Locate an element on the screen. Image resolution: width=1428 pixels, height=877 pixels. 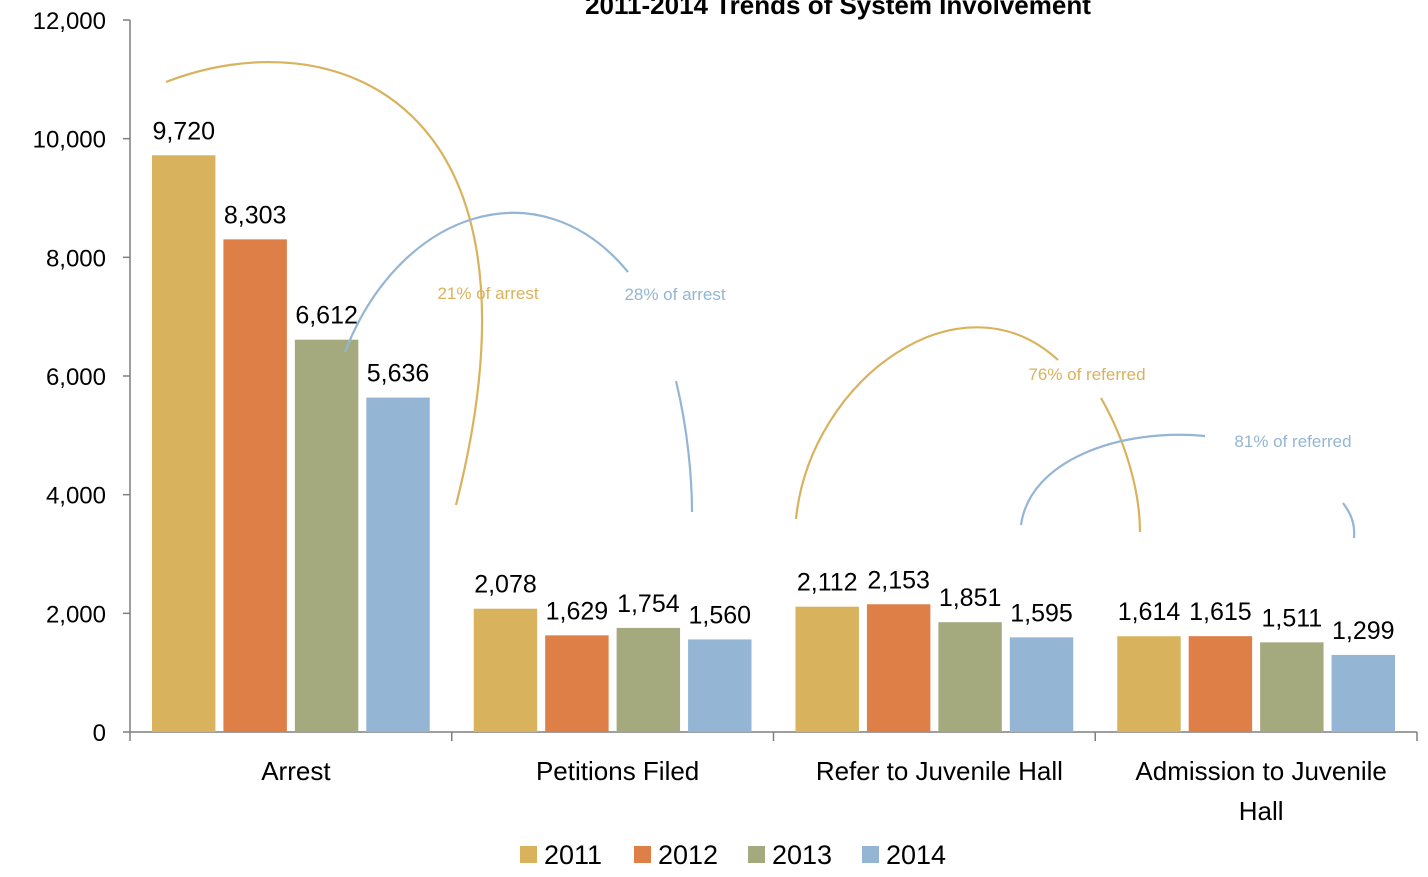
y-tick-label: 4,000 is located at coordinates (76, 496).